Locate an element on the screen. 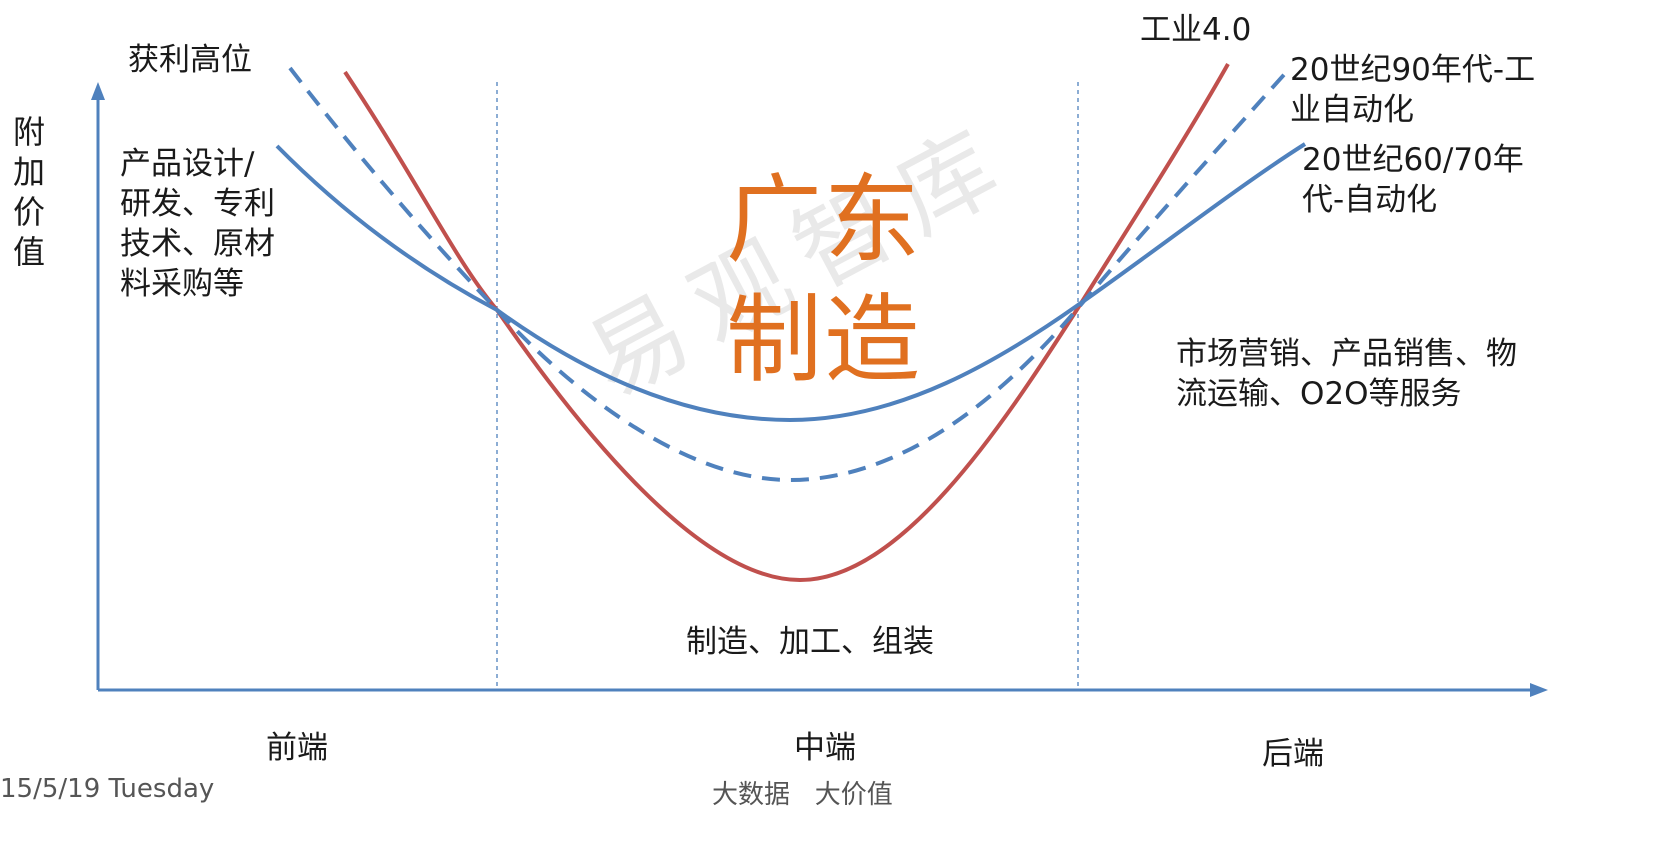 Image resolution: width=1664 pixels, height=854 pixels. back-end-activities-label: 市场营销、产品销售、物 流运输、O2O等服务 is located at coordinates (1346, 374).